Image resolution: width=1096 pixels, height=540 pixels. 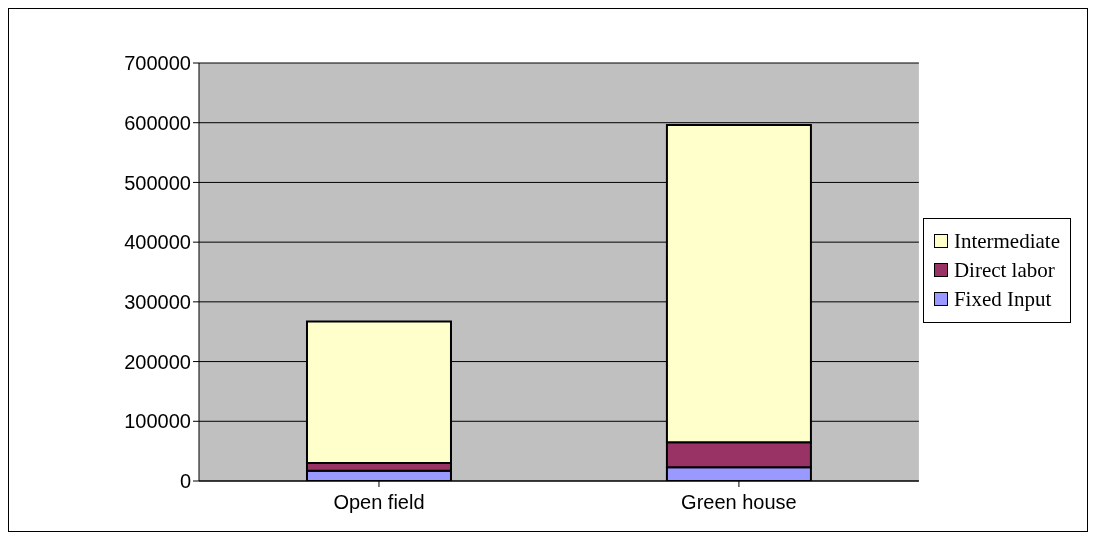 I want to click on y-tick-label: 700000, so click(x=157, y=63).